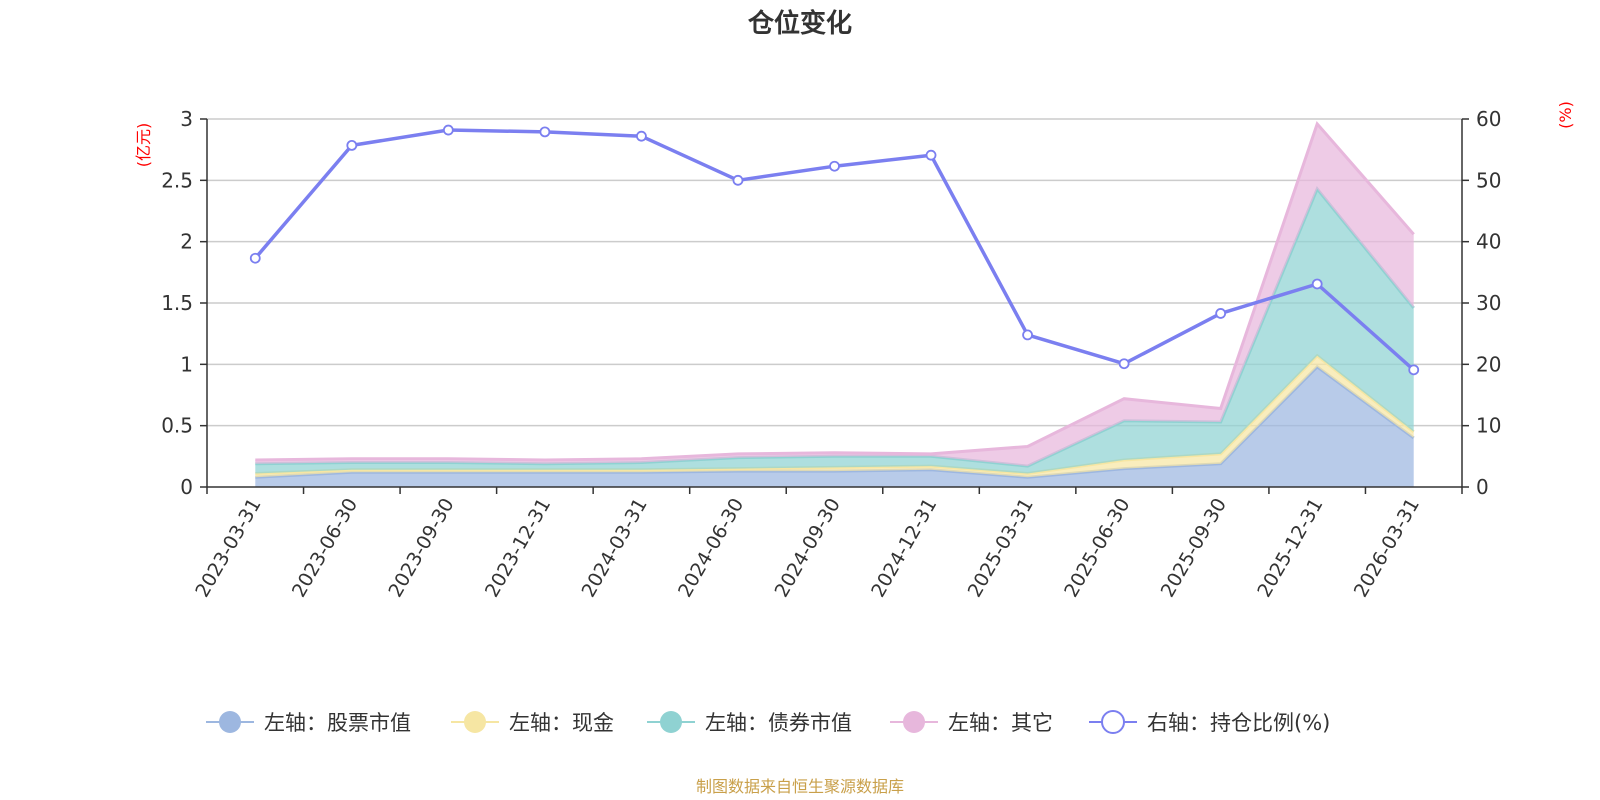  I want to click on legend: 左轴：股票市值 左轴：现金 左轴：债券市值 左轴：其它 右轴：持仓比例(%), so click(768, 722).